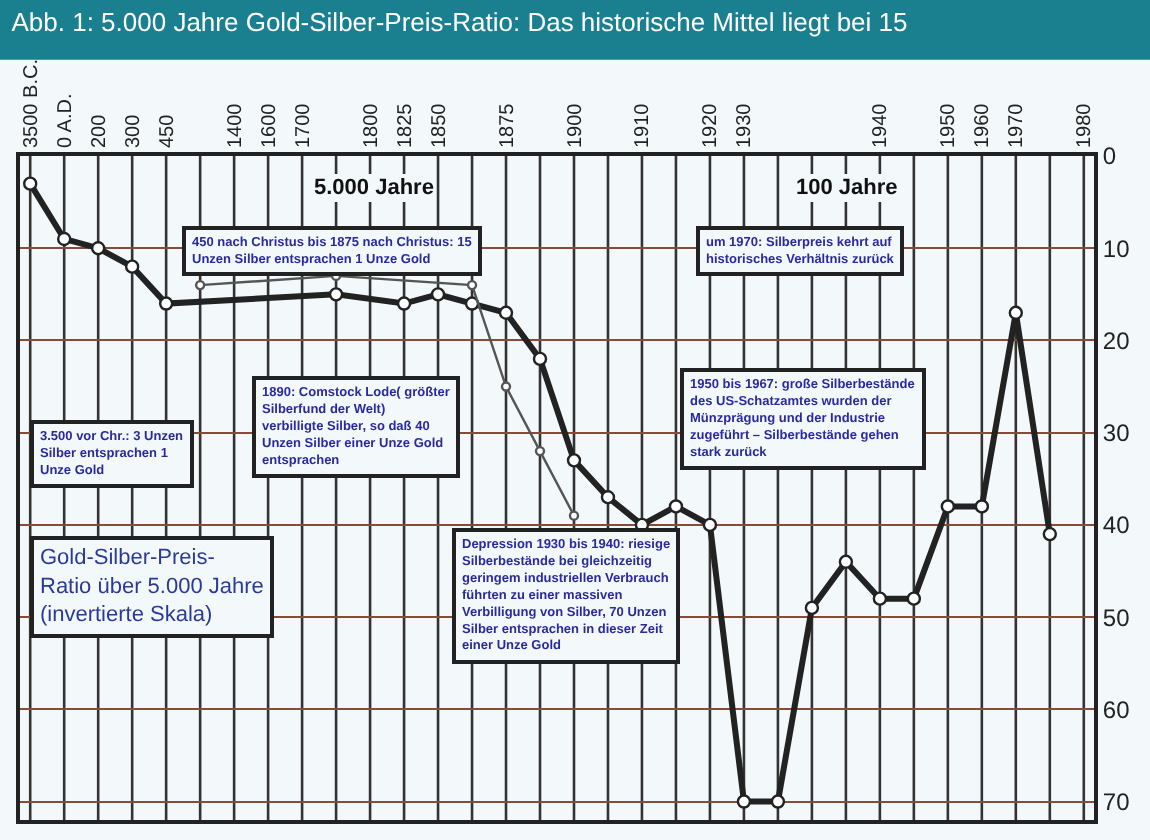 The width and height of the screenshot is (1150, 840). I want to click on x-tick-label: 1825, so click(405, 125).